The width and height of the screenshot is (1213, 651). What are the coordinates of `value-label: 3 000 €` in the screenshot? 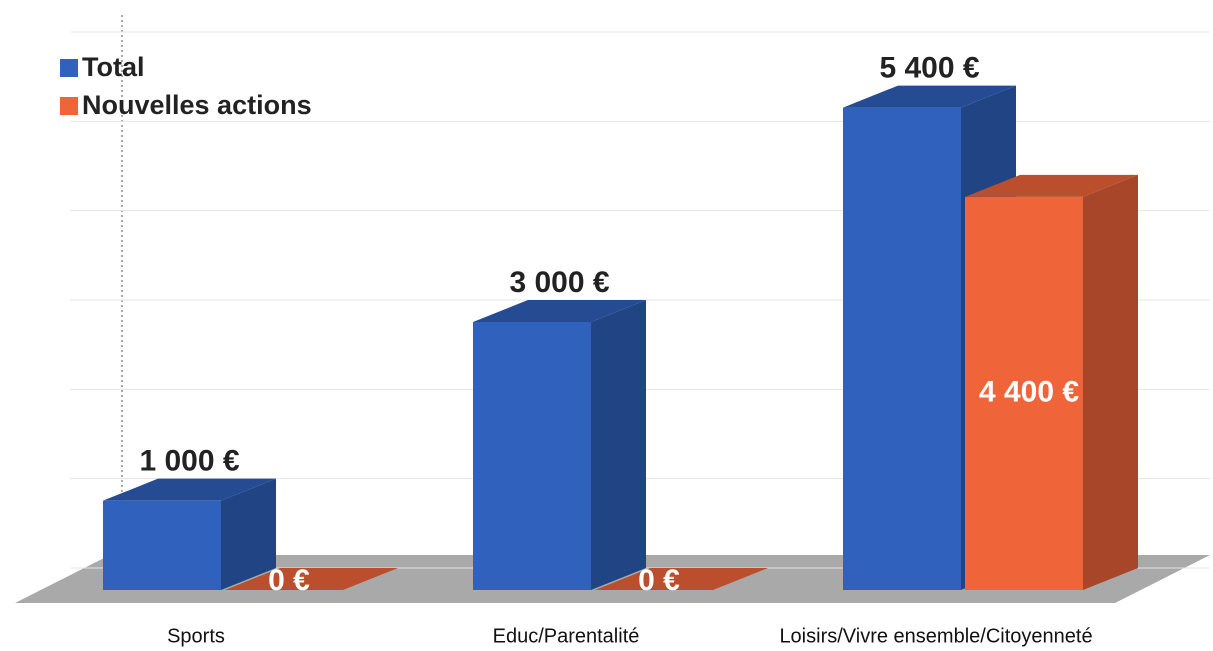 It's located at (559, 282).